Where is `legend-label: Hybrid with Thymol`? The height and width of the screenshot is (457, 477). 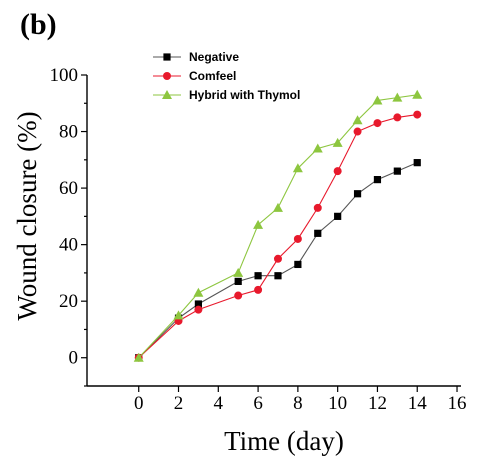
legend-label: Hybrid with Thymol is located at coordinates (244, 95).